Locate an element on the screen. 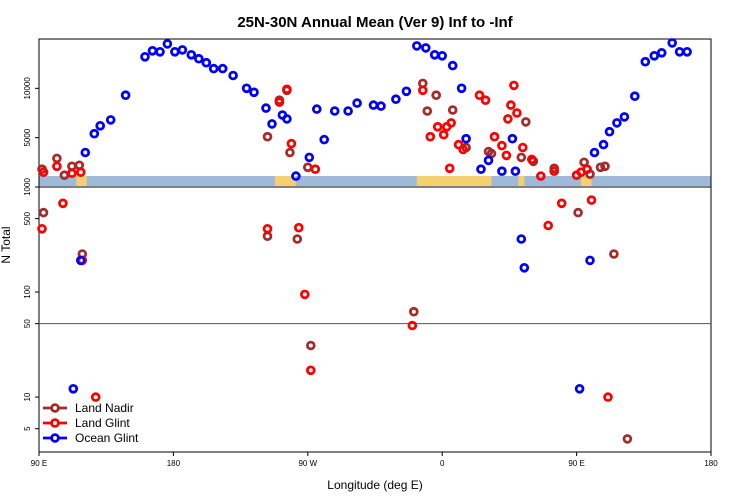 The width and height of the screenshot is (750, 500). x-tick-label: 90 E is located at coordinates (576, 463).